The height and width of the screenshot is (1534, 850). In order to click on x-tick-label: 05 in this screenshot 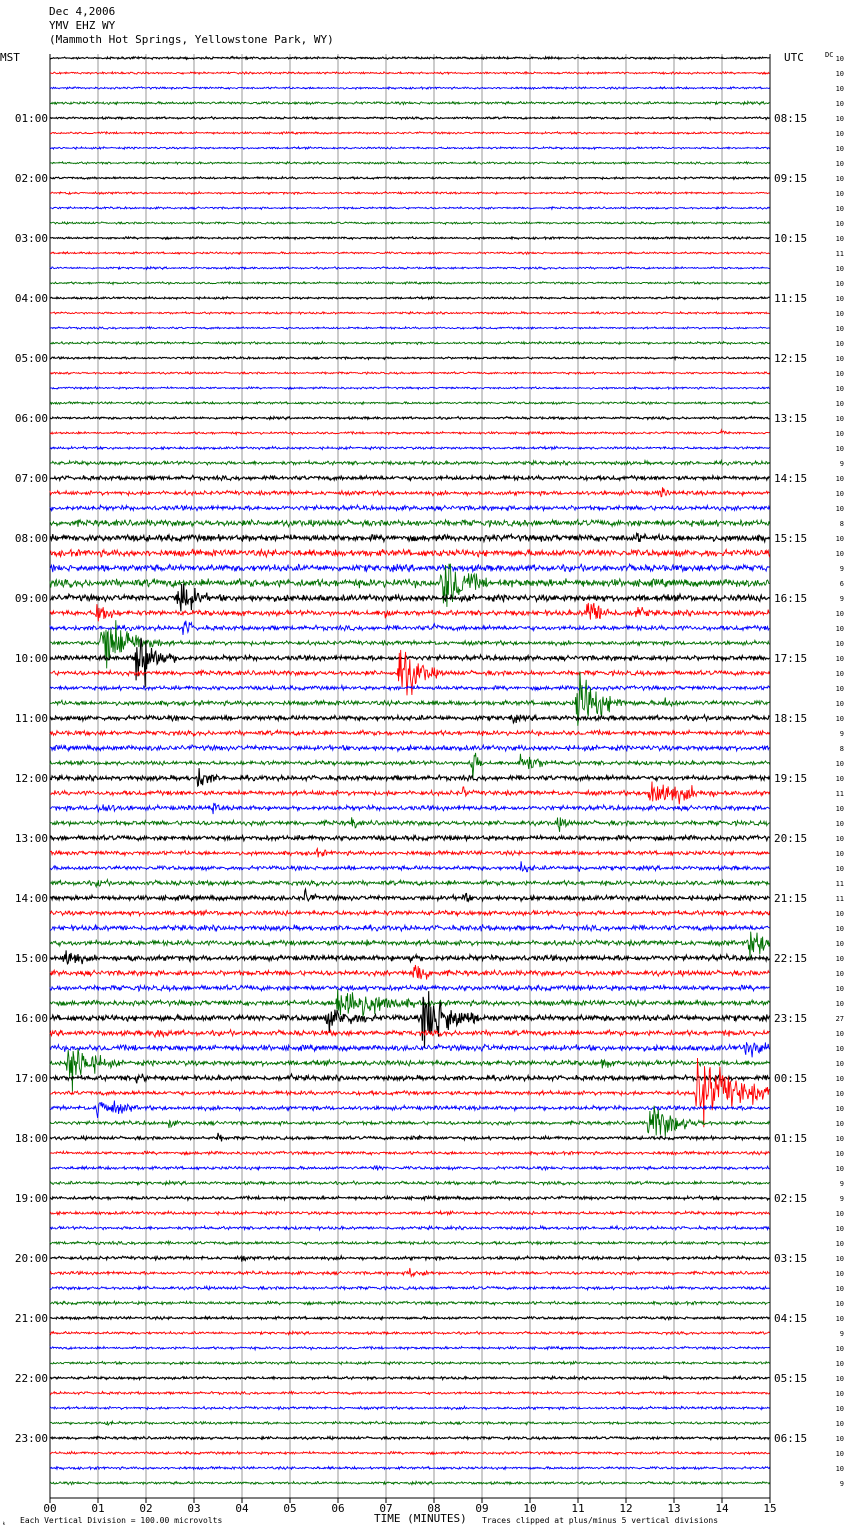, I will do `click(289, 1508)`.